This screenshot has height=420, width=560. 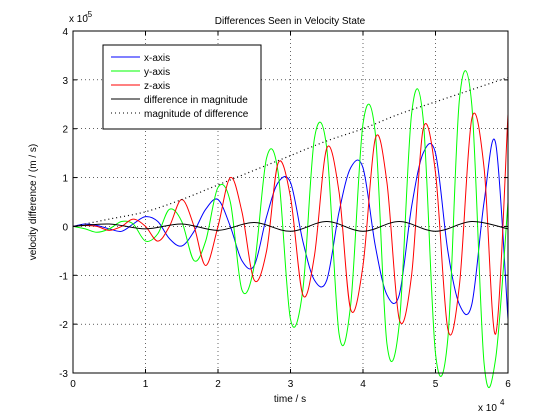 What do you see at coordinates (196, 114) in the screenshot?
I see `legend-label-5: magnitude of difference` at bounding box center [196, 114].